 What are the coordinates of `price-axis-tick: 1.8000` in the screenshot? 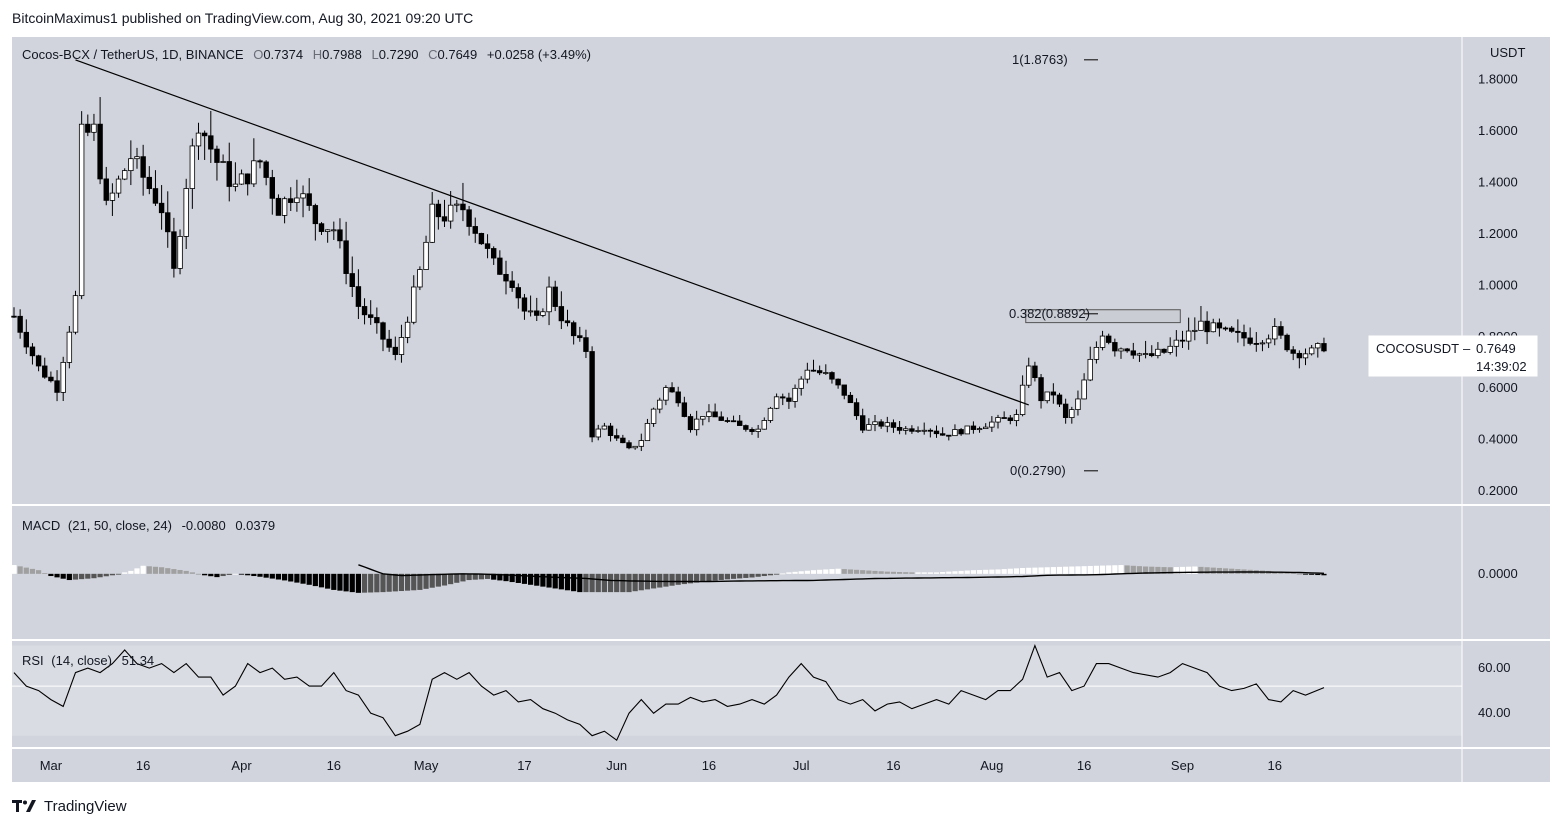 It's located at (1498, 78).